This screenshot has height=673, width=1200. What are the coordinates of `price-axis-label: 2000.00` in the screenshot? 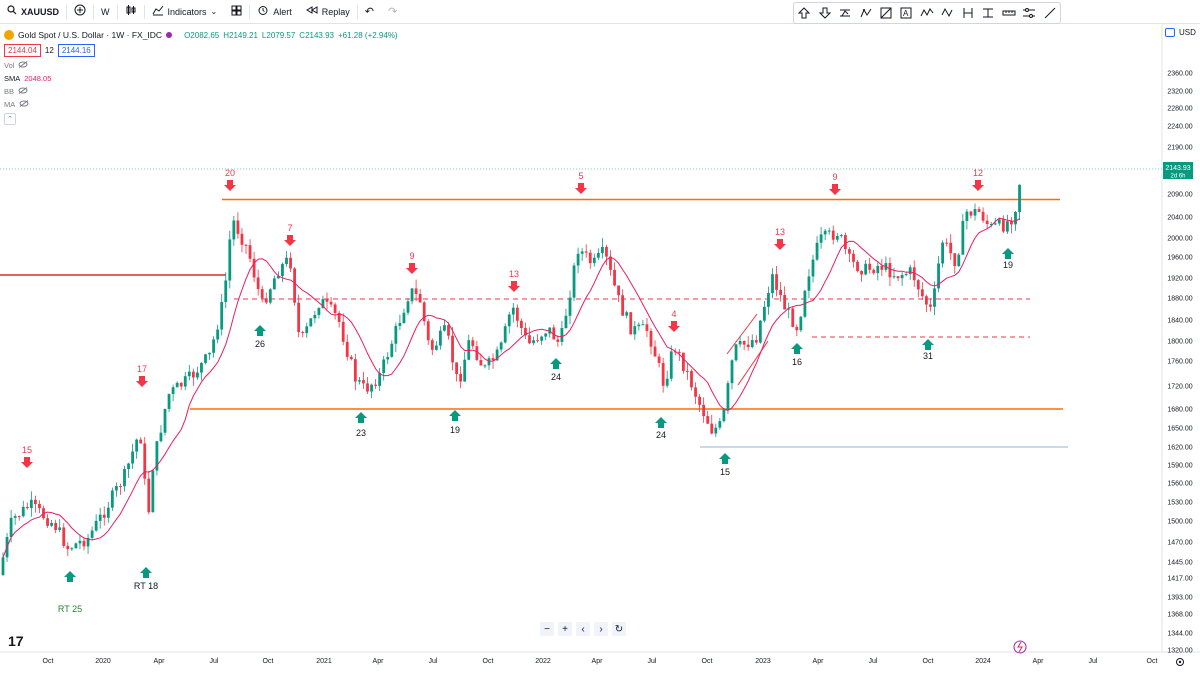 It's located at (1179, 239).